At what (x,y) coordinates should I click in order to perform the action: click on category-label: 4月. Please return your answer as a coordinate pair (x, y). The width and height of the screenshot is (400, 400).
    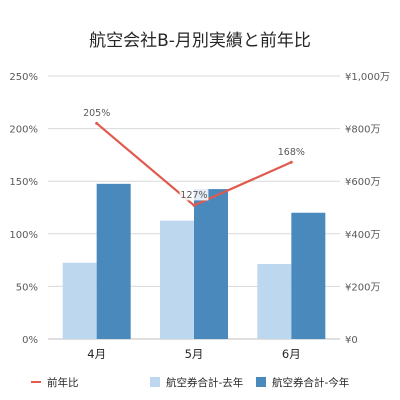
    Looking at the image, I should click on (96, 354).